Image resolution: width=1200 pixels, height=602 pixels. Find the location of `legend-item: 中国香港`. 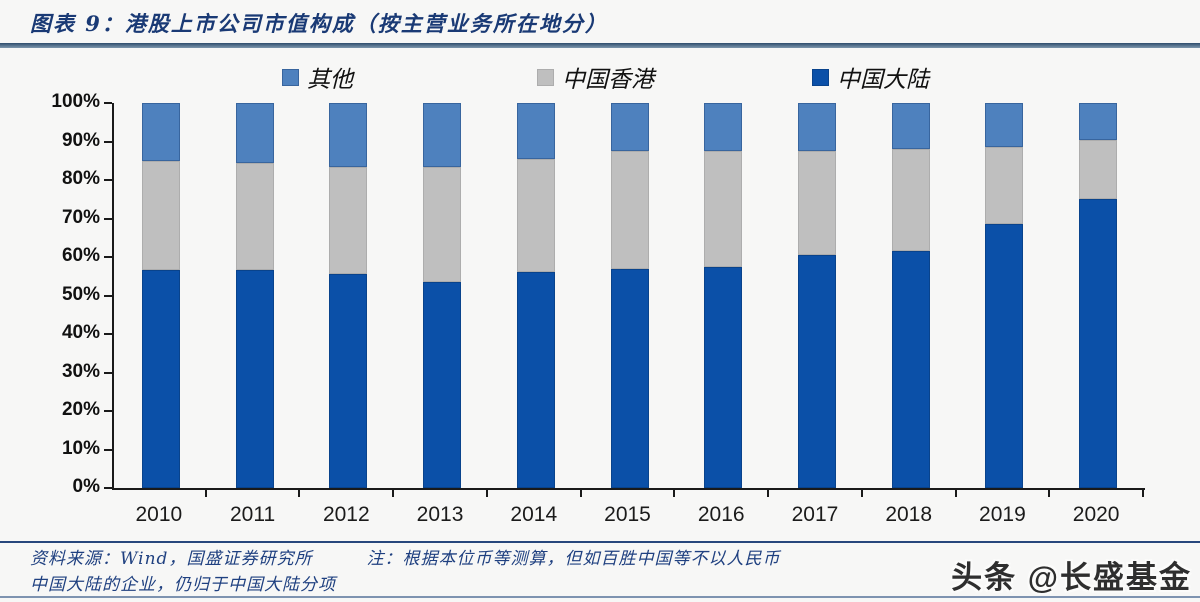

legend-item: 中国香港 is located at coordinates (595, 77).